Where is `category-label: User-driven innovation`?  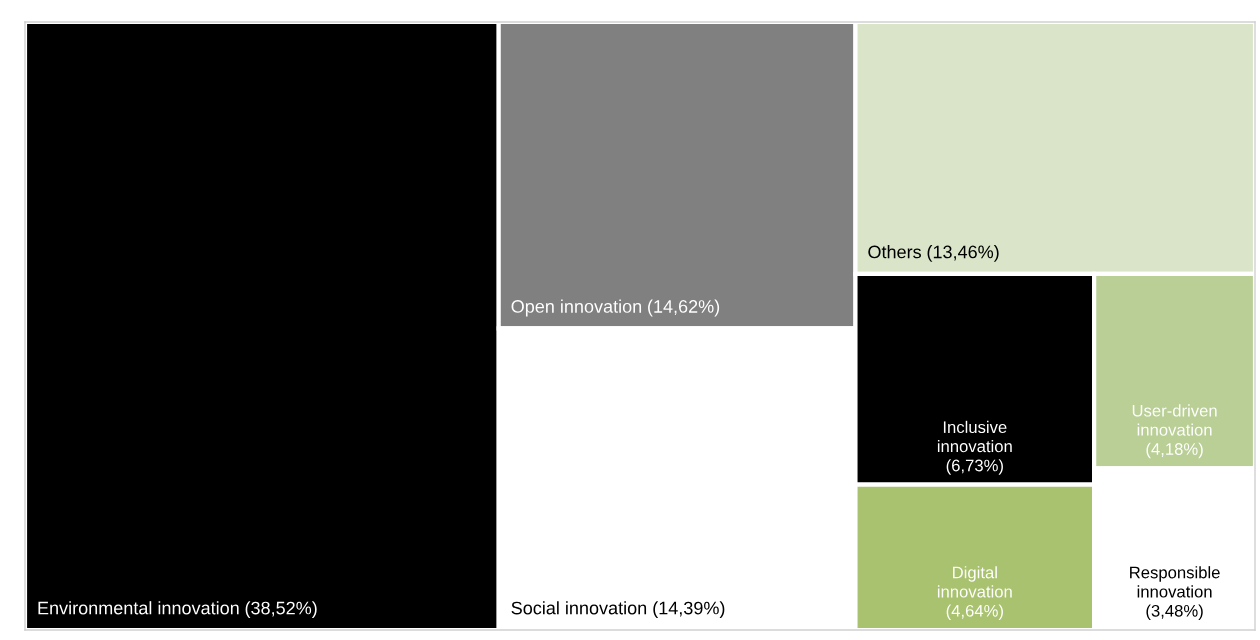
category-label: User-driven innovation is located at coordinates (1174, 420).